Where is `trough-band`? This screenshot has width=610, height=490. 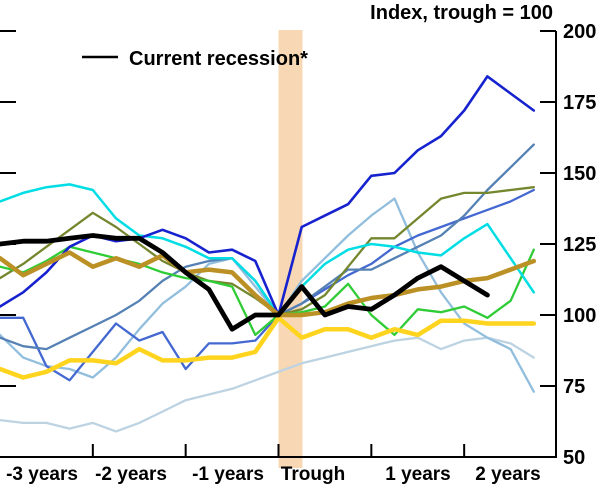 trough-band is located at coordinates (290, 249).